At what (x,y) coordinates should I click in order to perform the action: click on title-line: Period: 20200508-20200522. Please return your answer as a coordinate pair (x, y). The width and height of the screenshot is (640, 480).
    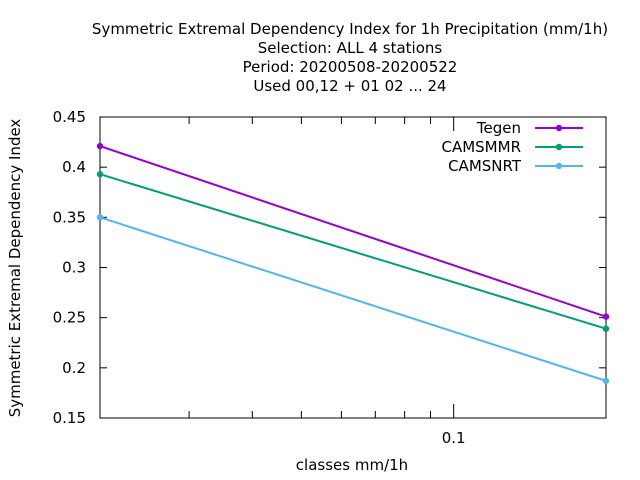
    Looking at the image, I should click on (350, 67).